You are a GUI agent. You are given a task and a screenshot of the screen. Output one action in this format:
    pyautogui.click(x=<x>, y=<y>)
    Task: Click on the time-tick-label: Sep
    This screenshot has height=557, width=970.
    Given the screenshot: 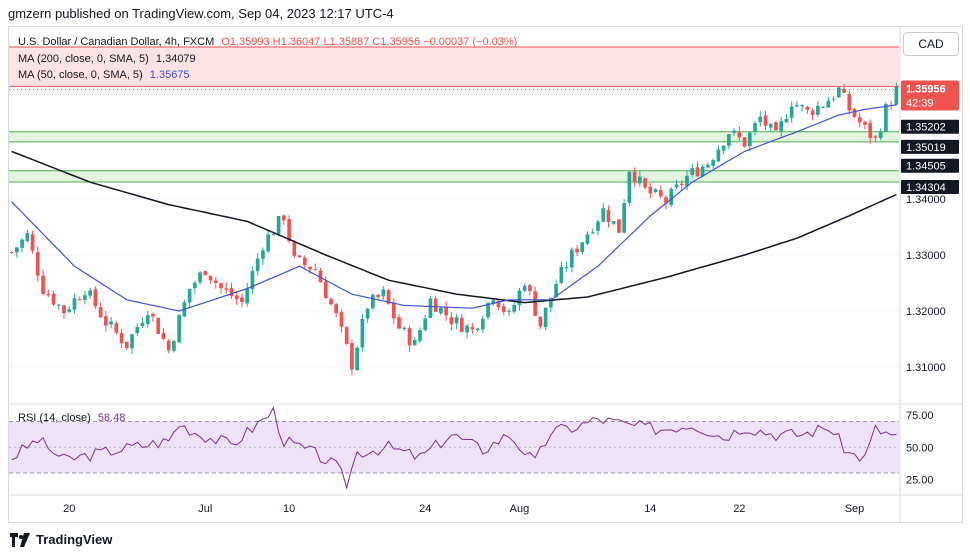 What is the action you would take?
    pyautogui.click(x=855, y=509)
    